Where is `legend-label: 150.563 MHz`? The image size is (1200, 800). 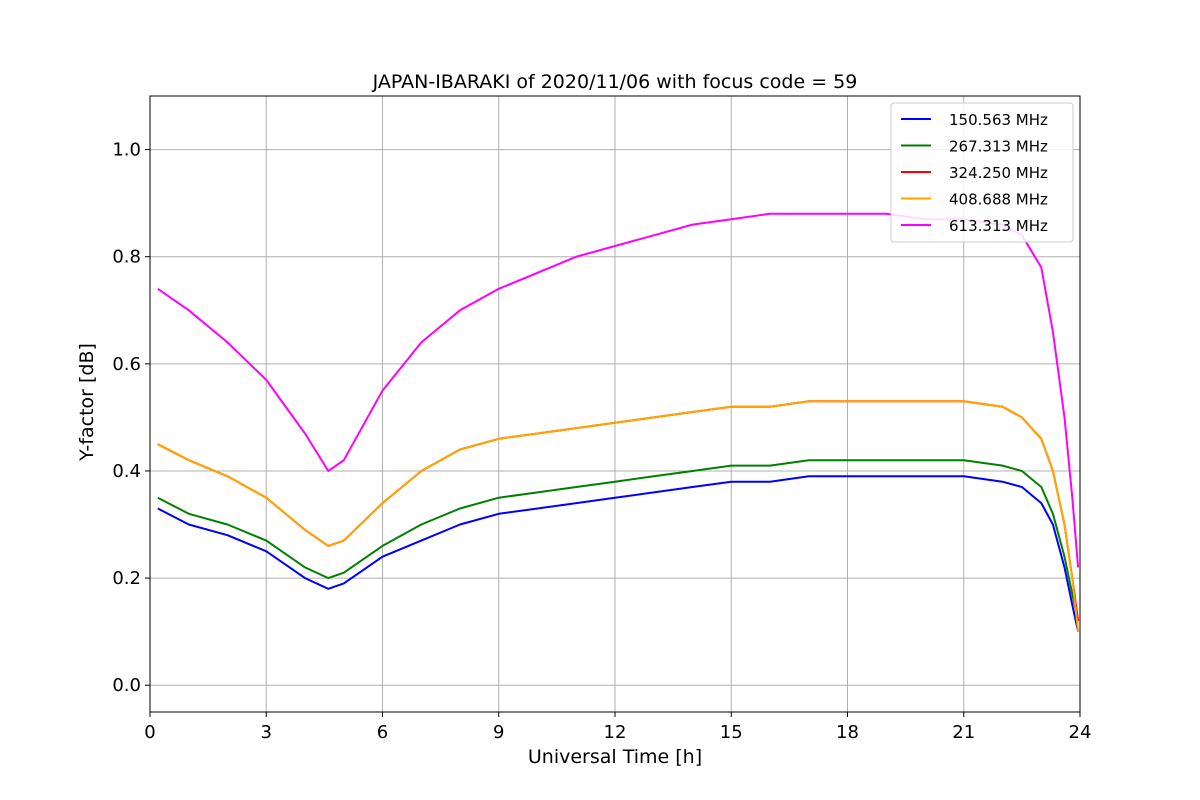 legend-label: 150.563 MHz is located at coordinates (998, 120).